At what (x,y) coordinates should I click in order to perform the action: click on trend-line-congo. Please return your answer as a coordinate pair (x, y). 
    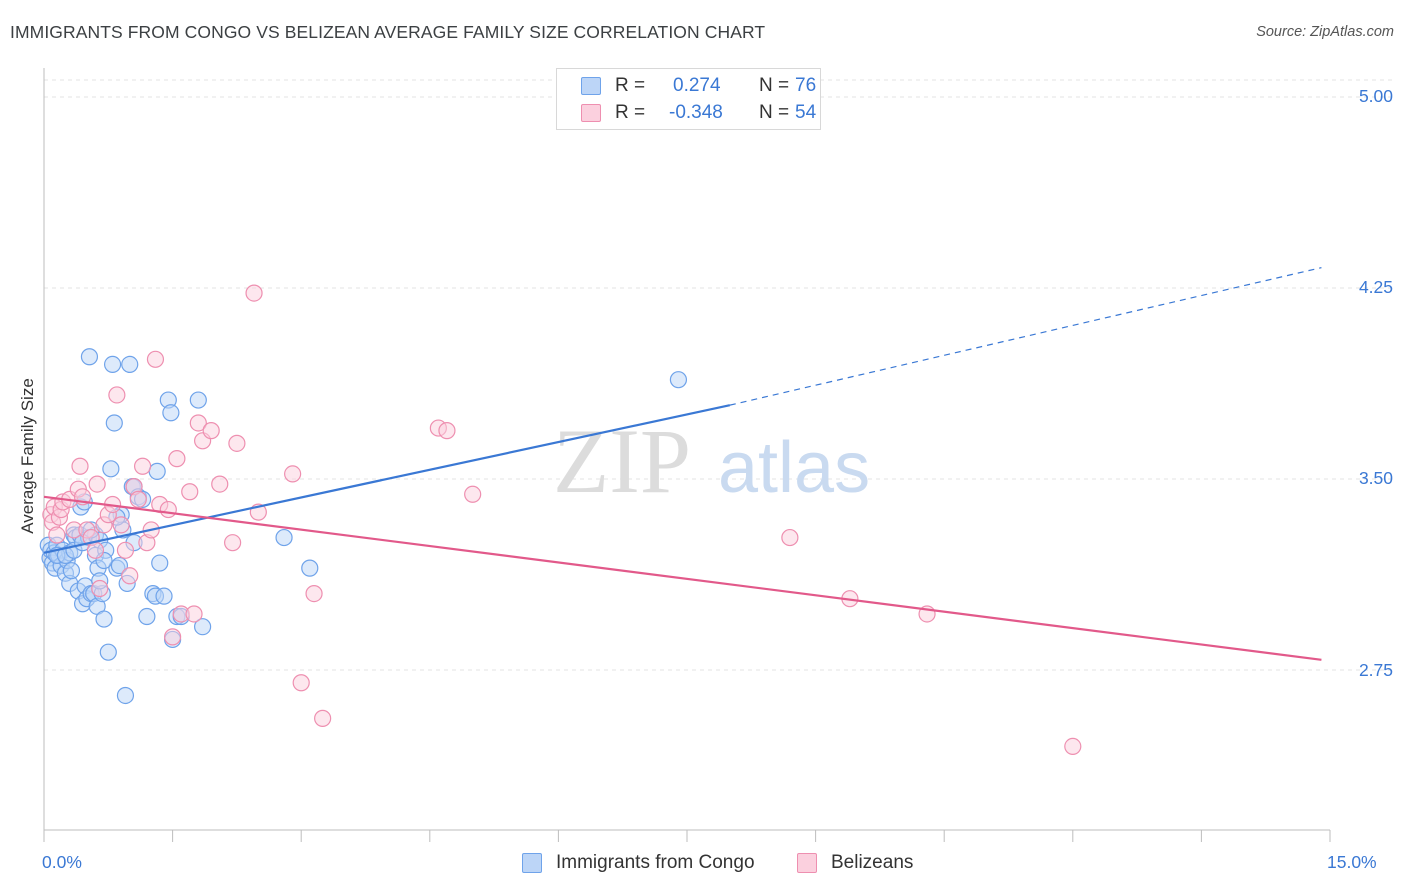
    Looking at the image, I should click on (387, 479).